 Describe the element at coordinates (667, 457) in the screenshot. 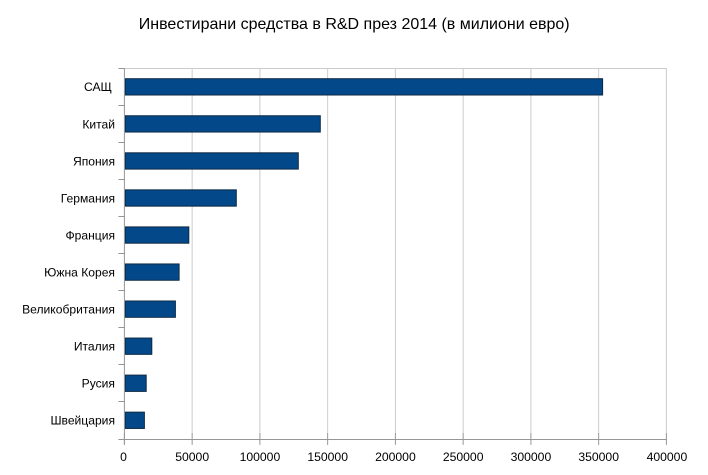

I see `svg-text: 400000` at that location.